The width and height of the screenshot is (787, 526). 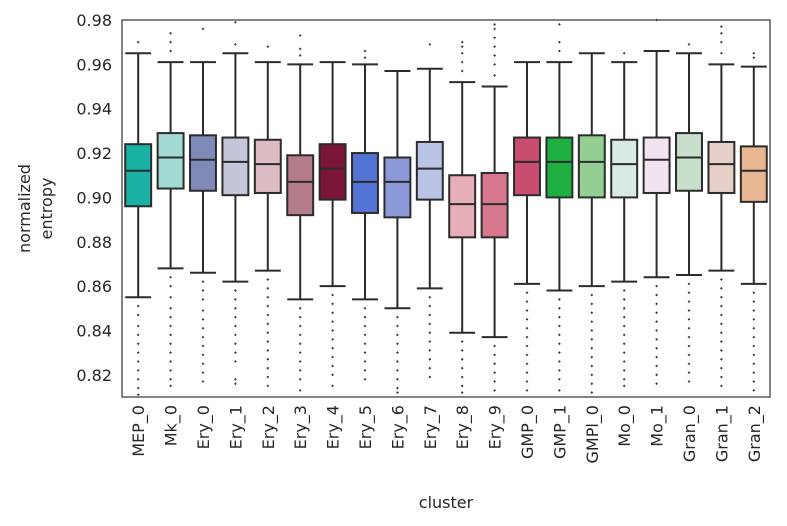 What do you see at coordinates (94, 198) in the screenshot?
I see `y-ticks: 0.82 0.84 0.86 0.88 0.90 0.92 0.94 0.96 0.98` at bounding box center [94, 198].